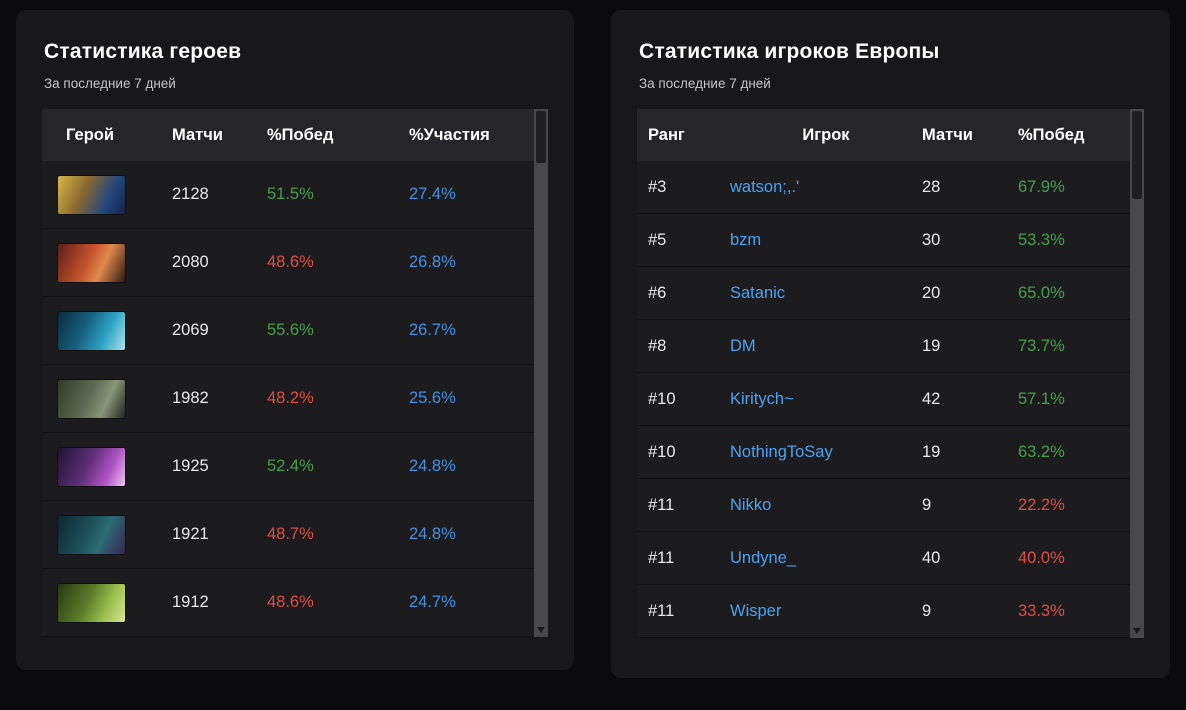 This screenshot has width=1186, height=710. I want to click on players-panel-subtitle: За последние 7 дней, so click(705, 83).